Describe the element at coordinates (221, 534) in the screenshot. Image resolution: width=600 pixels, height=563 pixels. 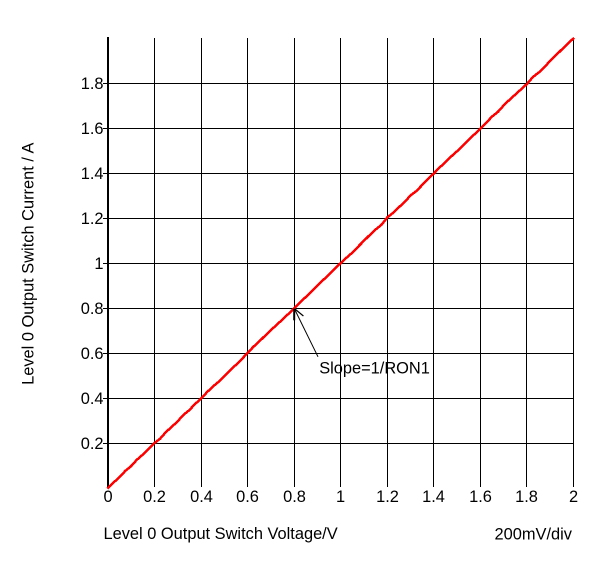
I see `svg-text:Level 0 Output Switch Voltage/: Level 0 Output Switch Voltage/V` at that location.